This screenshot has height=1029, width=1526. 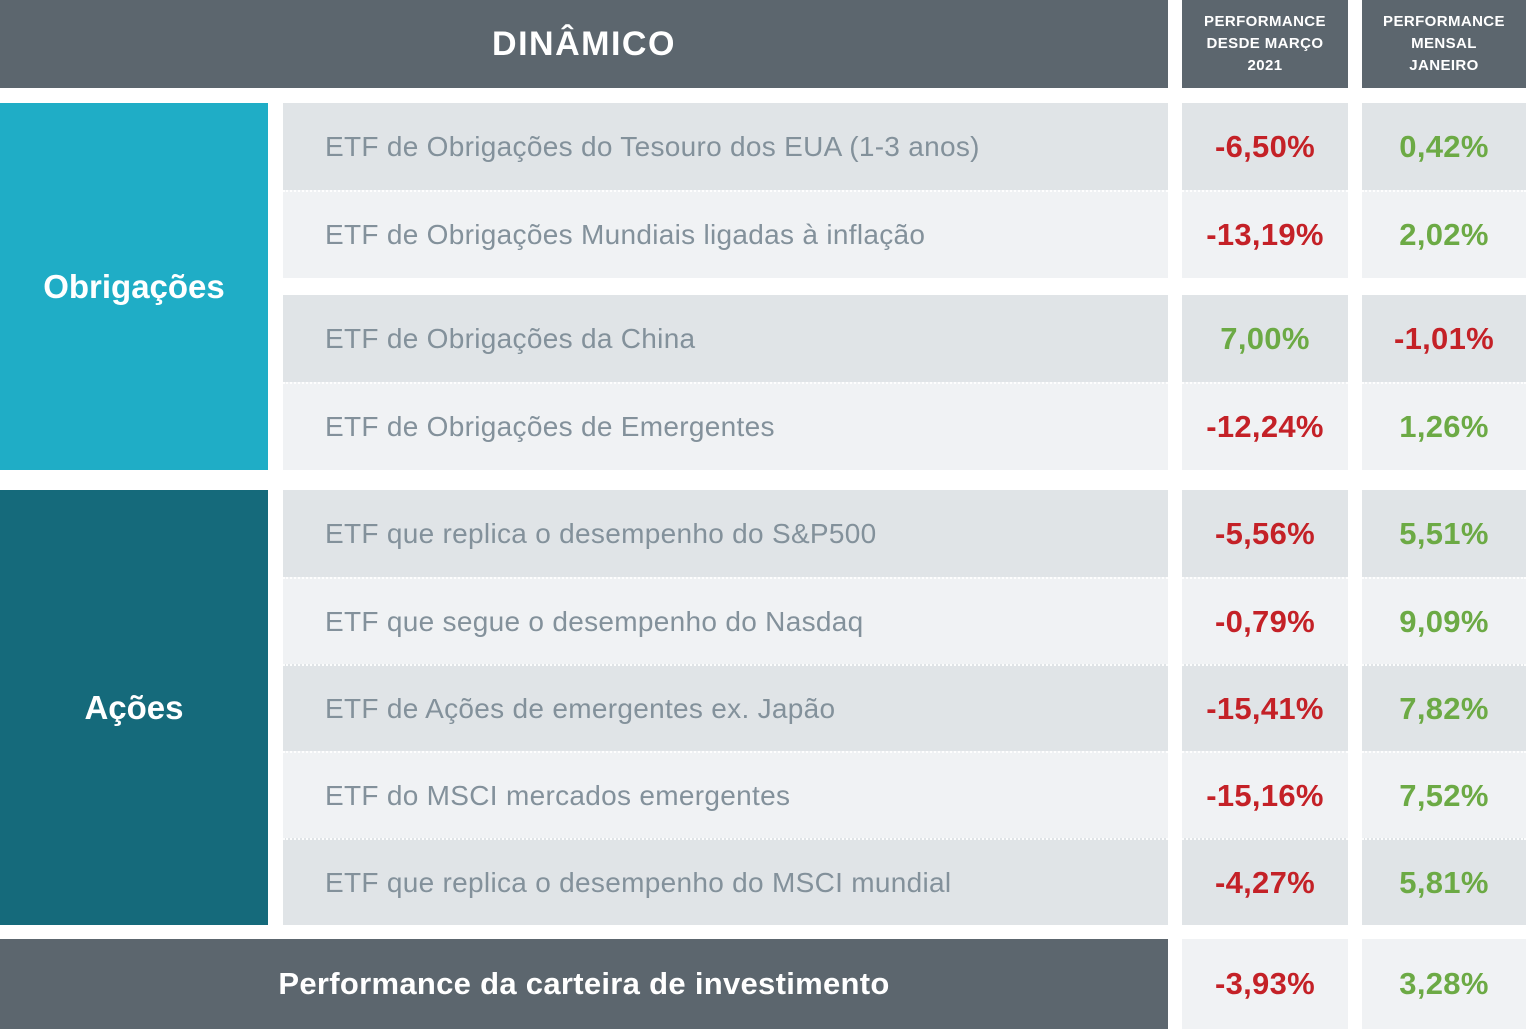 What do you see at coordinates (1444, 881) in the screenshot?
I see `performance-monthly-value: 5,81%` at bounding box center [1444, 881].